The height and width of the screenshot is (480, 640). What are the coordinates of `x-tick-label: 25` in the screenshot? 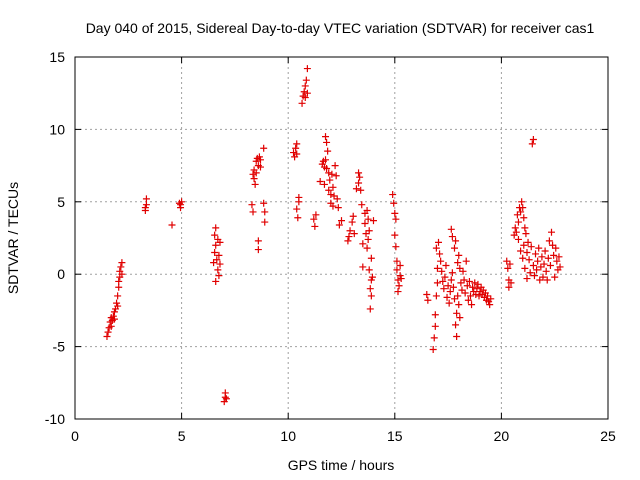 It's located at (608, 436).